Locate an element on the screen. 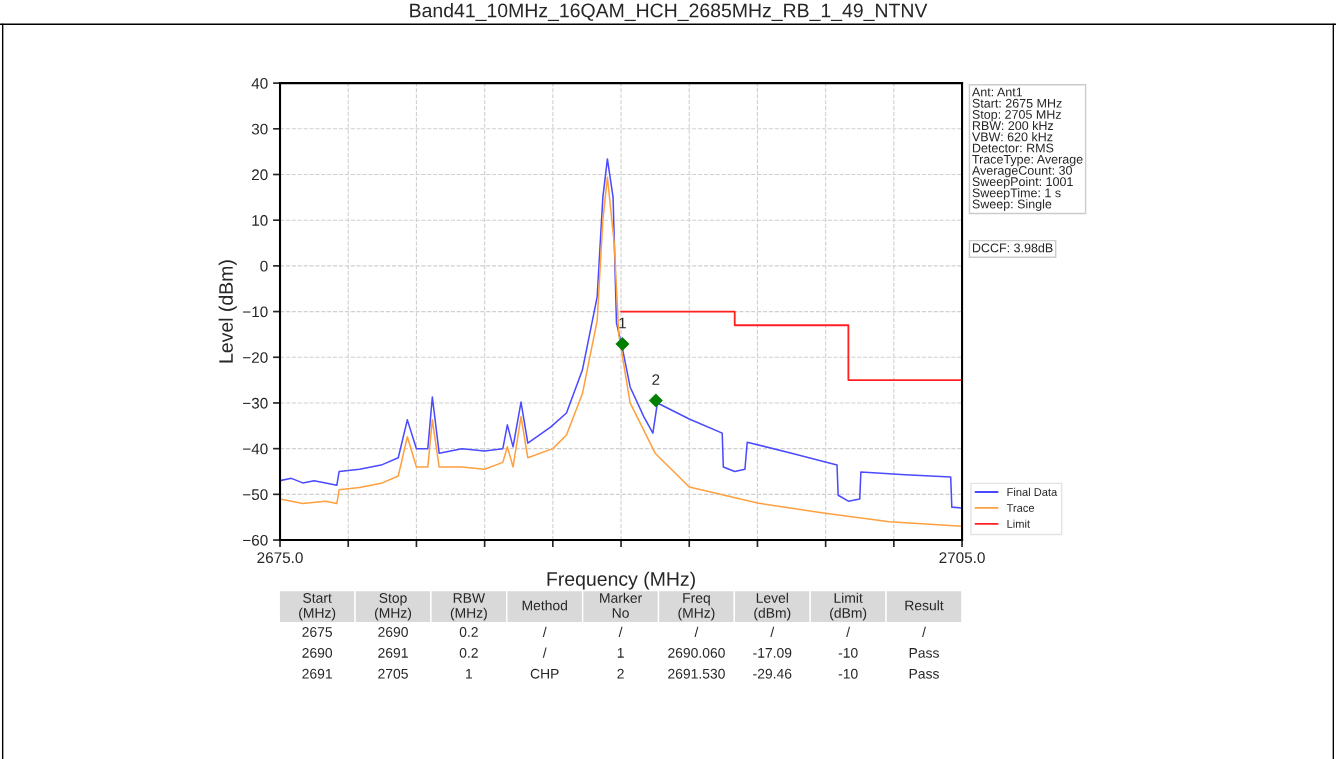 Image resolution: width=1336 pixels, height=759 pixels. x-tick-label: 2675.0 is located at coordinates (280, 558).